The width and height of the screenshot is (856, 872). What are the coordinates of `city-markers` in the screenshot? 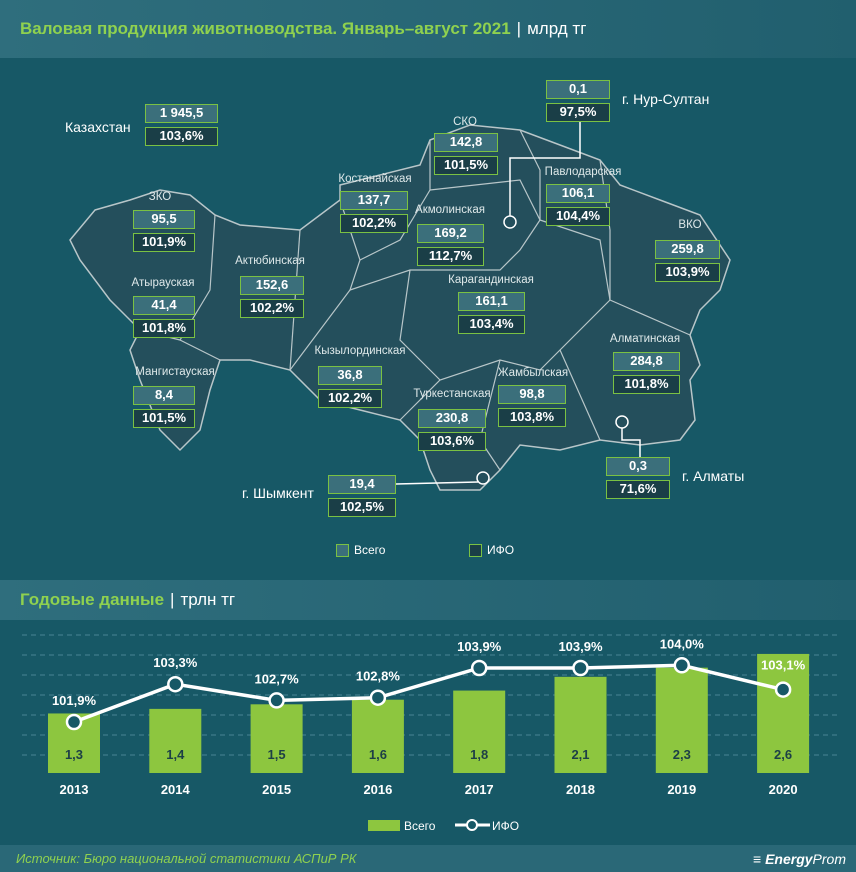 It's located at (518, 303).